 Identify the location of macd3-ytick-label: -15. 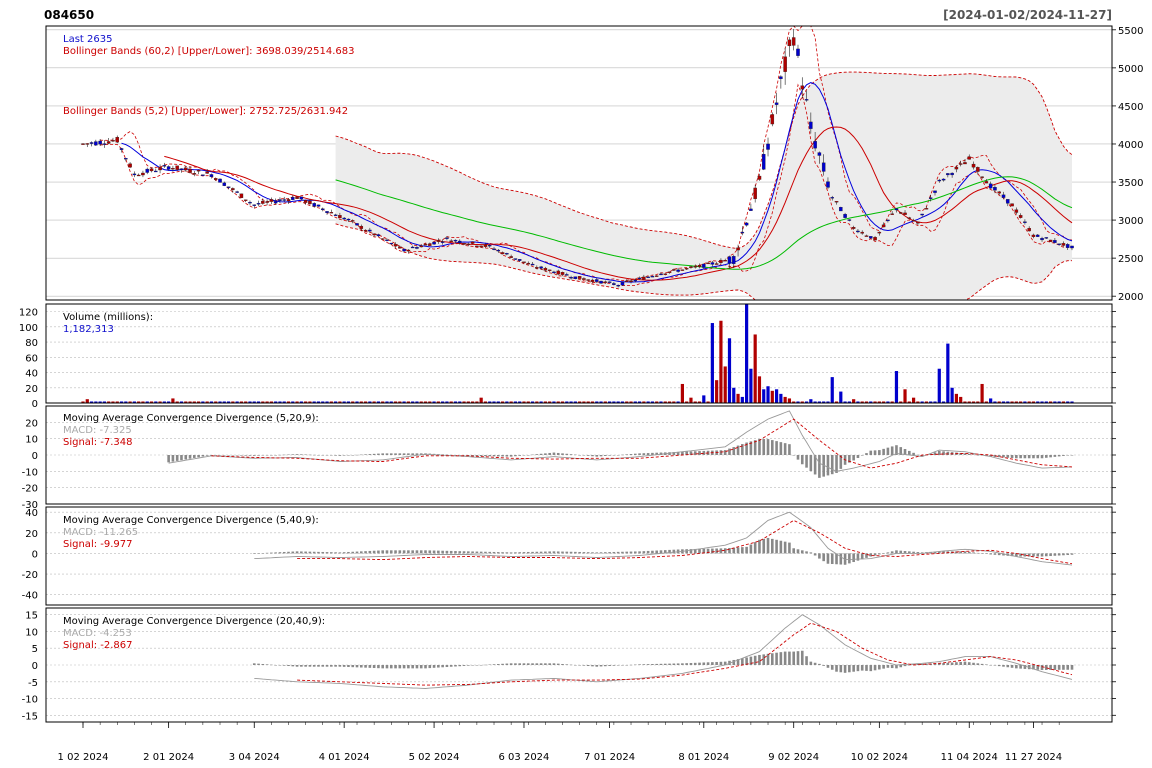
(30, 716).